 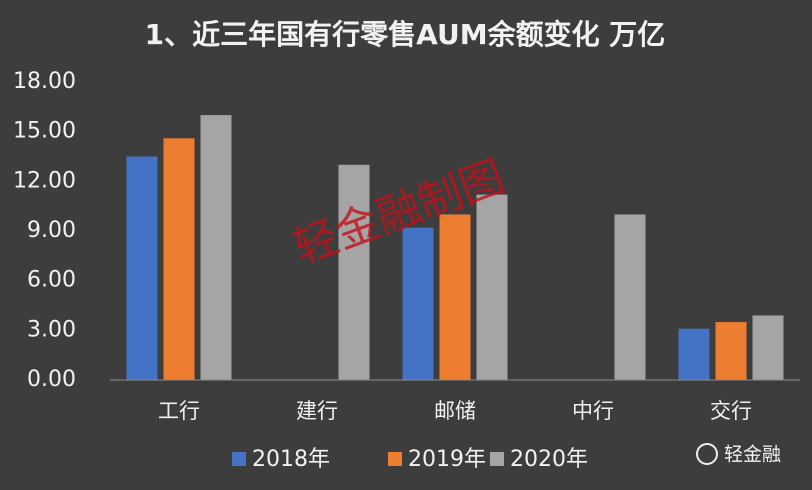 What do you see at coordinates (44, 81) in the screenshot?
I see `y-tick-label: 18.00` at bounding box center [44, 81].